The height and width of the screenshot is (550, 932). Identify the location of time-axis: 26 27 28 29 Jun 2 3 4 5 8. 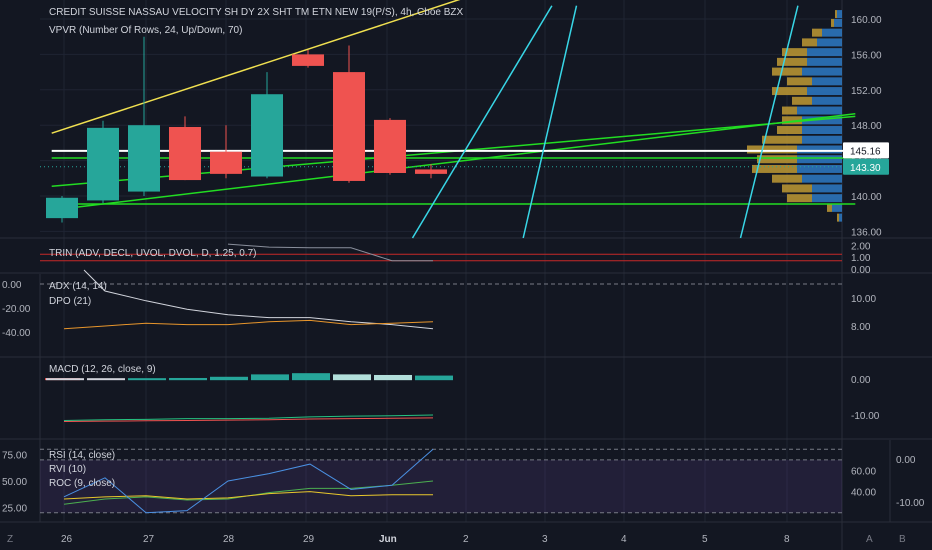
(425, 539).